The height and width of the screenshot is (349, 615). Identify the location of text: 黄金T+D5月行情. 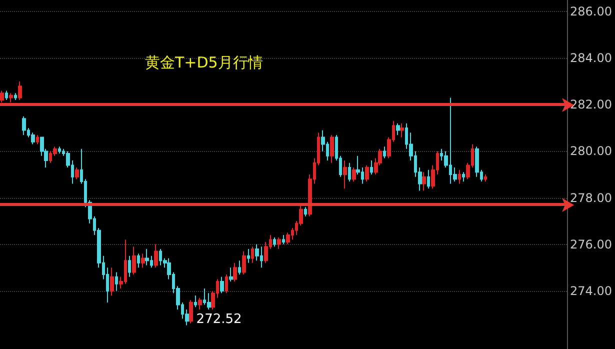
(204, 63).